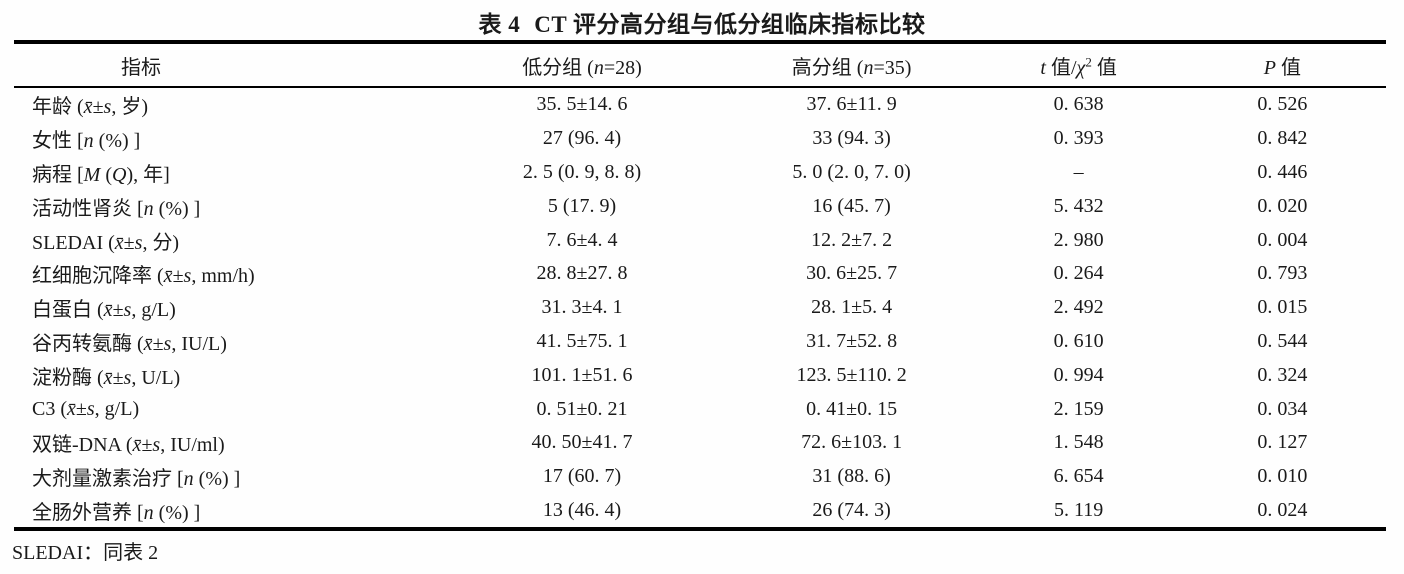 This screenshot has height=574, width=1404. Describe the element at coordinates (1282, 171) in the screenshot. I see `p-value-cell: 0. 446` at that location.